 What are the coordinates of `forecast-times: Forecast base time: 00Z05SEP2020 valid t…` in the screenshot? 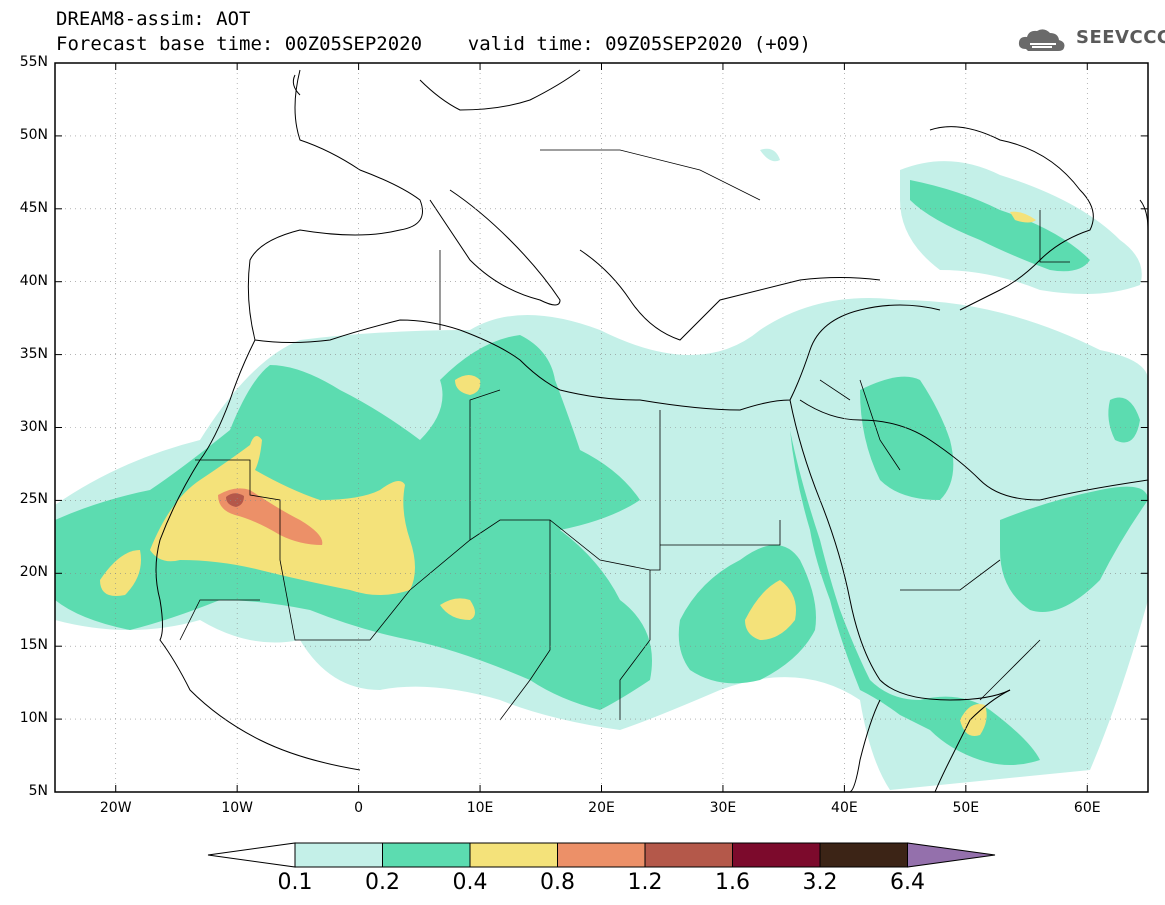 It's located at (433, 44).